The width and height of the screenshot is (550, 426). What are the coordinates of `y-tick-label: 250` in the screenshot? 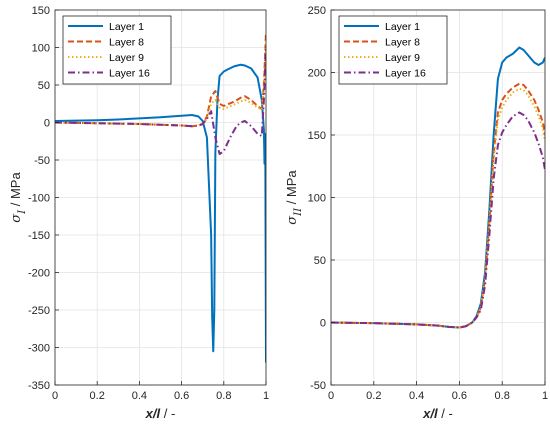 It's located at (317, 11).